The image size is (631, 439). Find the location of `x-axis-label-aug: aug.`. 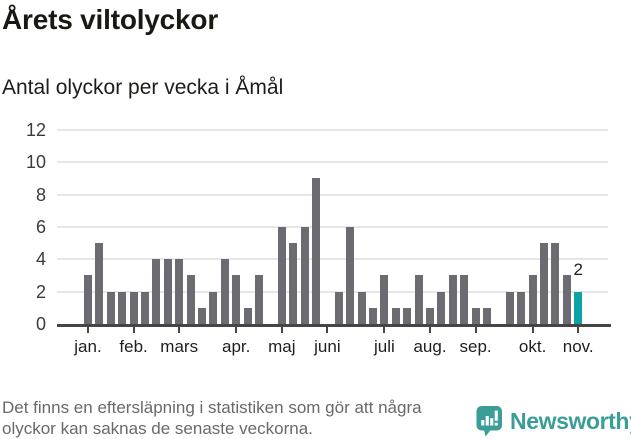

x-axis-label-aug: aug. is located at coordinates (430, 346).